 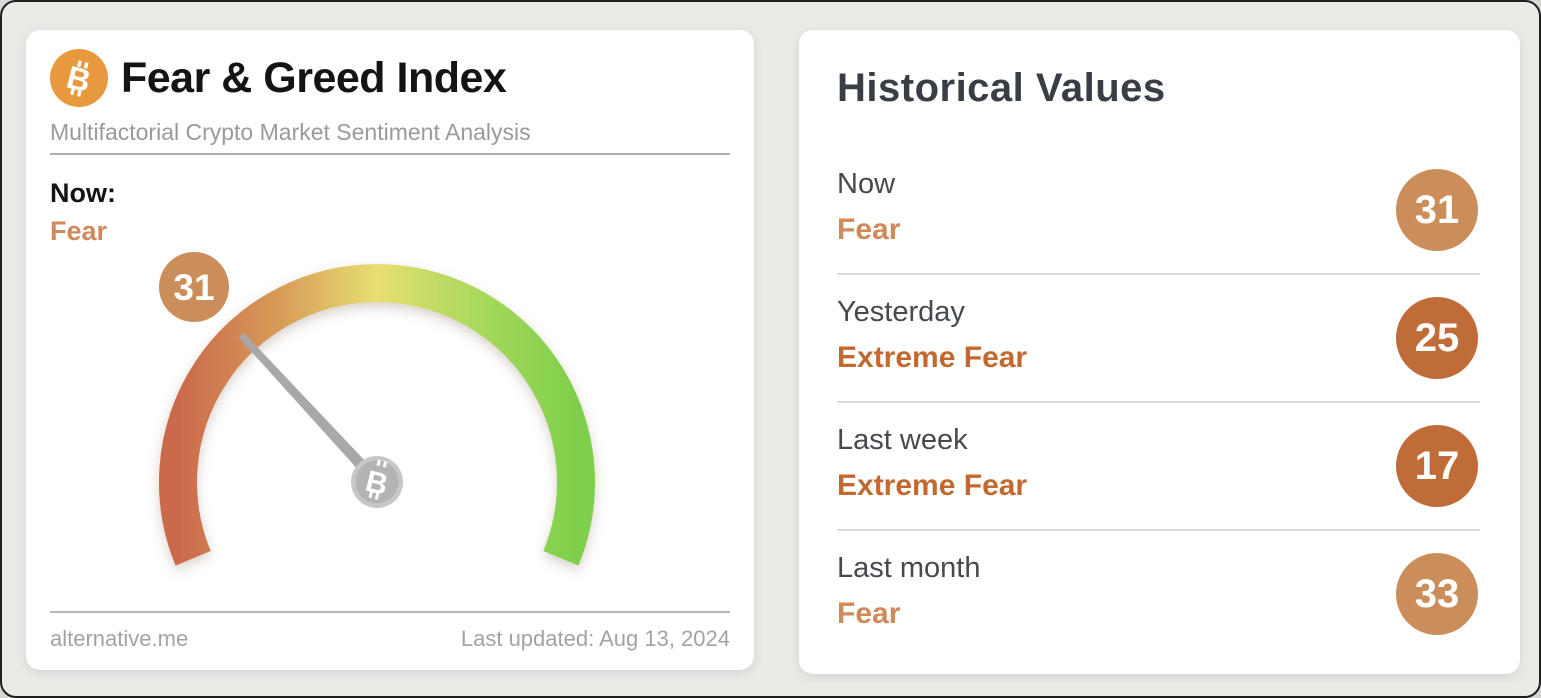 What do you see at coordinates (390, 154) in the screenshot?
I see `header-divider` at bounding box center [390, 154].